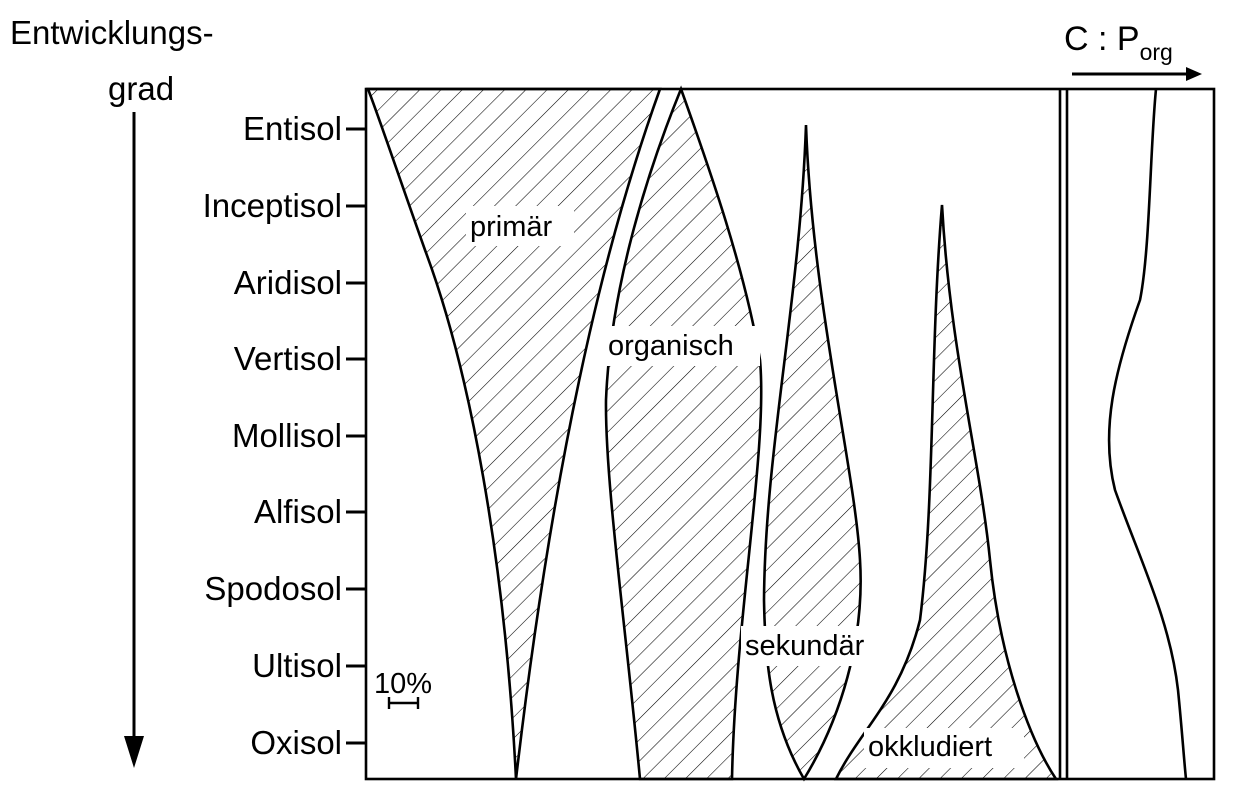 The width and height of the screenshot is (1237, 800). Describe the element at coordinates (930, 747) in the screenshot. I see `band-label-occluded: okkludiert` at that location.